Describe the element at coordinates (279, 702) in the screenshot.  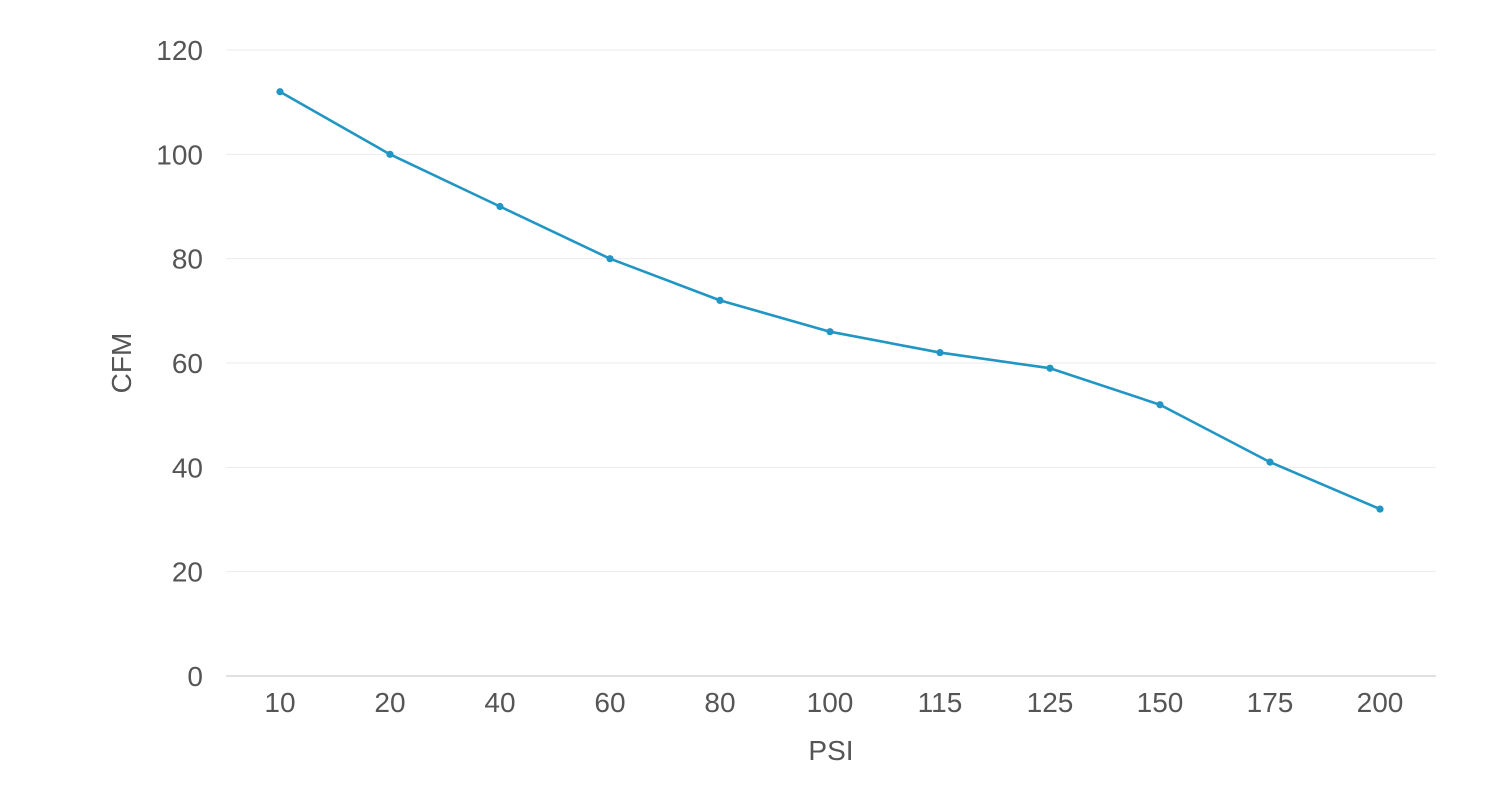
I see `x-tick-label: 10` at that location.